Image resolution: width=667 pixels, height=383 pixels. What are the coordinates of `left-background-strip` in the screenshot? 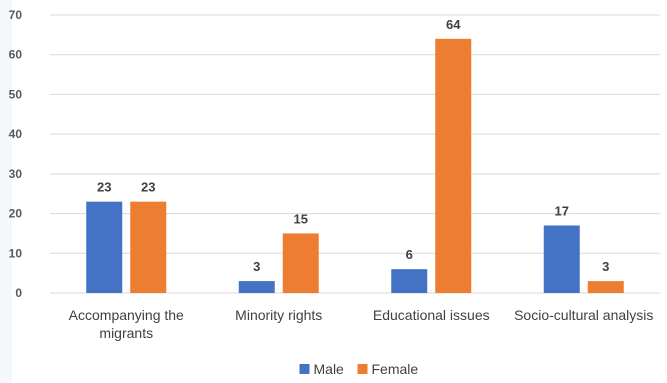 It's located at (6, 191).